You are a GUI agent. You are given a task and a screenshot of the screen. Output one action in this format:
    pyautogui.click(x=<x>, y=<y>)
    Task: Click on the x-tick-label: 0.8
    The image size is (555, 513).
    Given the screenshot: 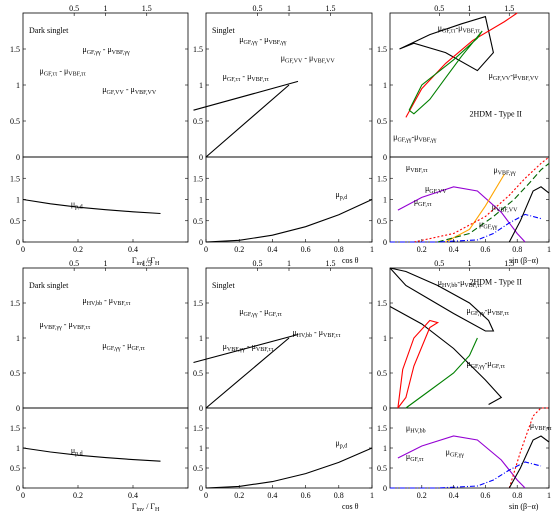 What is the action you would take?
    pyautogui.click(x=517, y=249)
    